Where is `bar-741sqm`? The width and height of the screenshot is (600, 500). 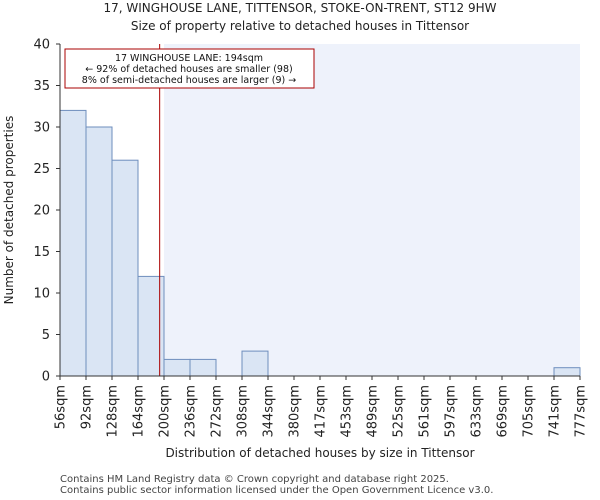 bar-741sqm is located at coordinates (567, 372).